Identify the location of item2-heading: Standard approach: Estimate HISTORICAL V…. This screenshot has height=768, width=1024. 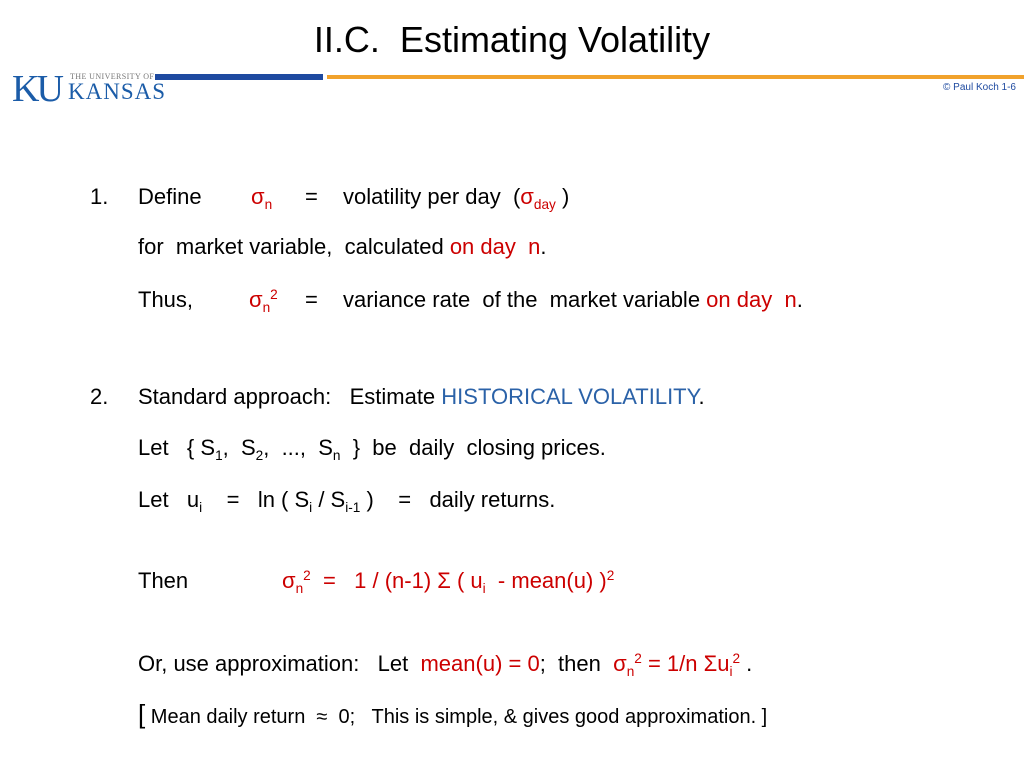
(421, 397).